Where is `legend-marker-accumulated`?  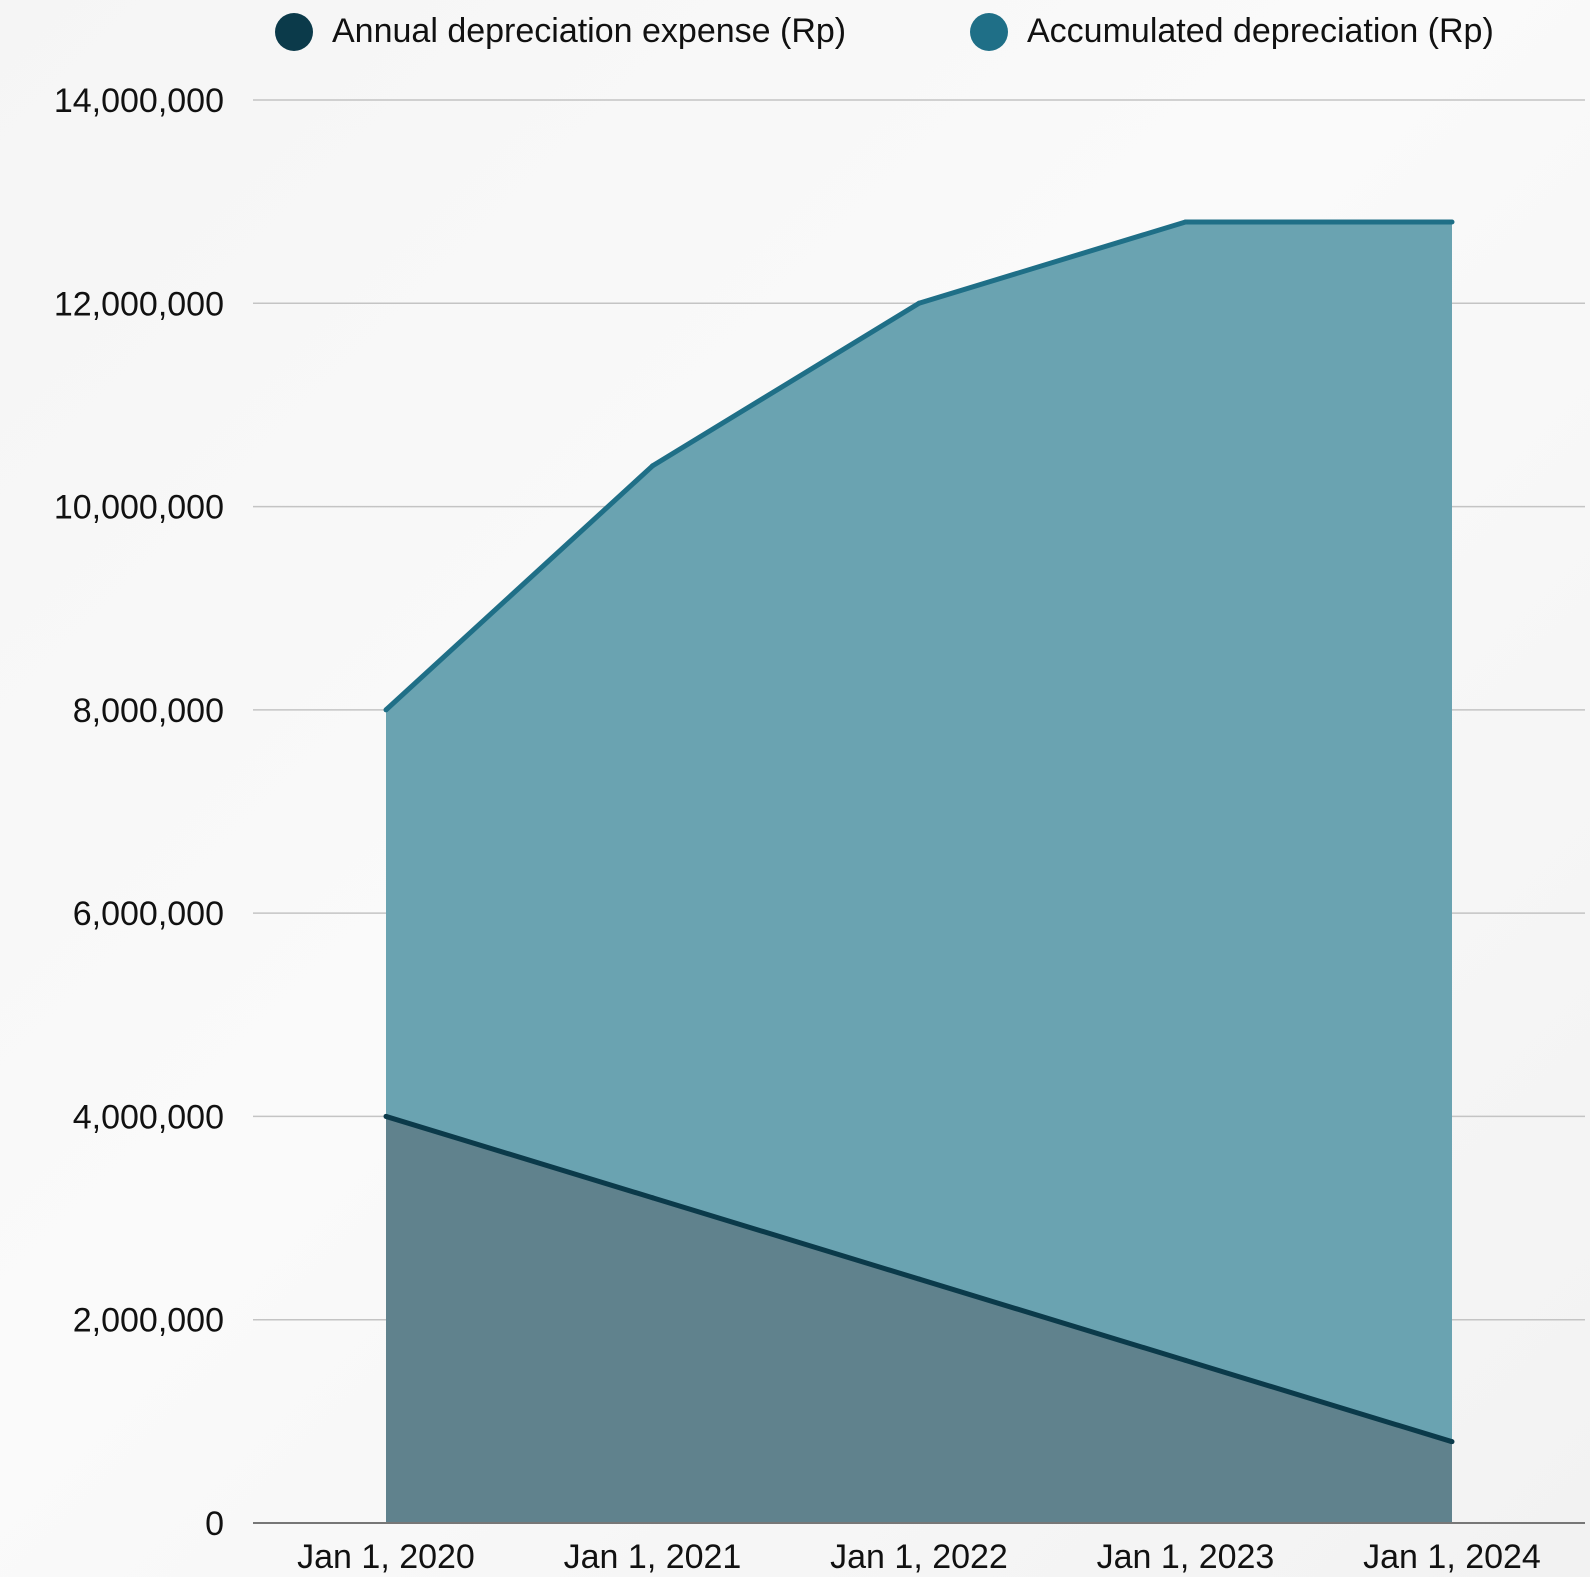
legend-marker-accumulated is located at coordinates (989, 32).